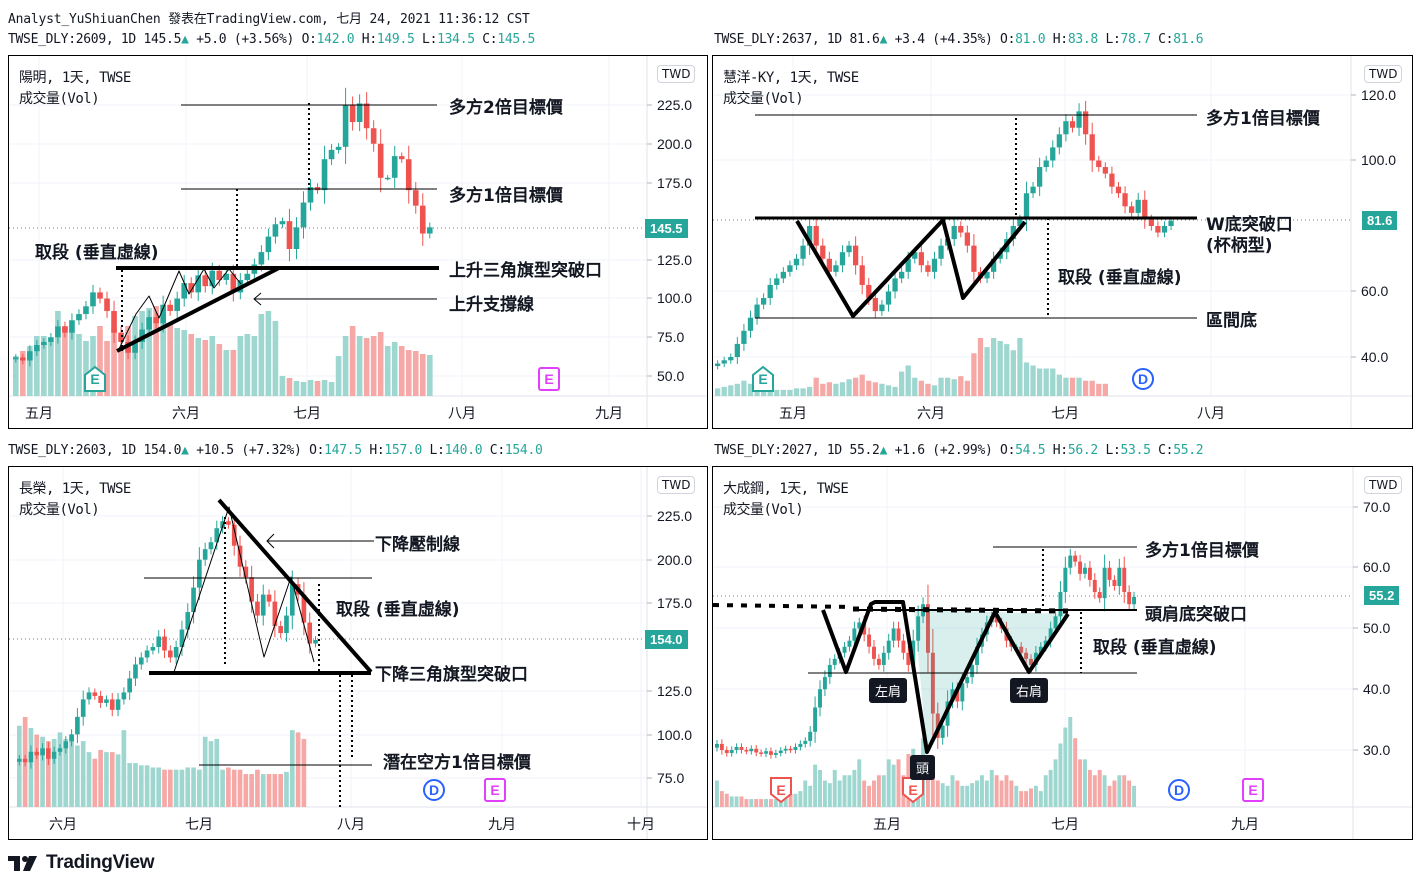 This screenshot has height=888, width=1421. What do you see at coordinates (888, 690) in the screenshot?
I see `label-left-shoulder: 左肩` at bounding box center [888, 690].